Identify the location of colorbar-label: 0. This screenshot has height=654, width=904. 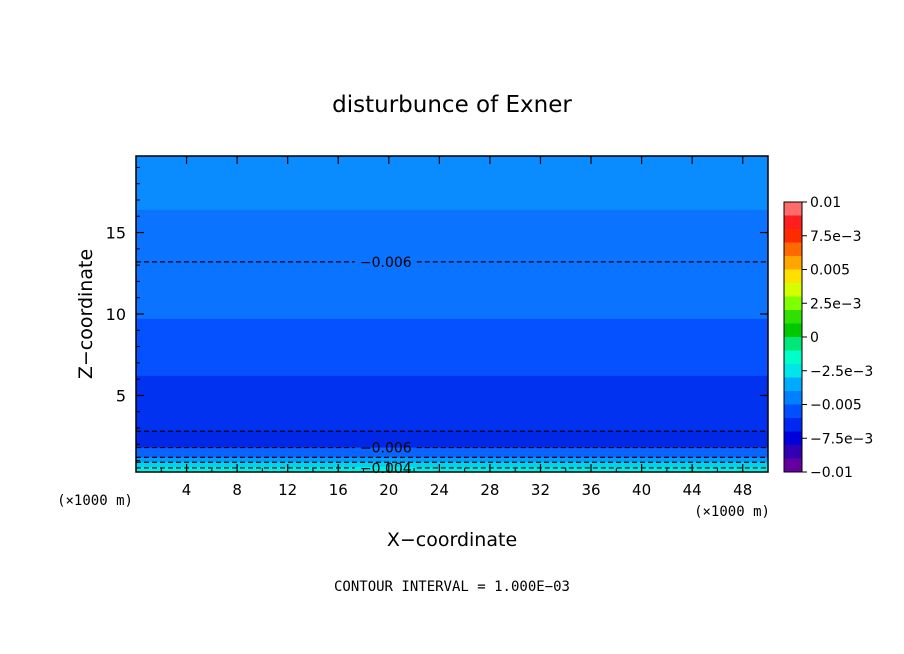
(814, 338).